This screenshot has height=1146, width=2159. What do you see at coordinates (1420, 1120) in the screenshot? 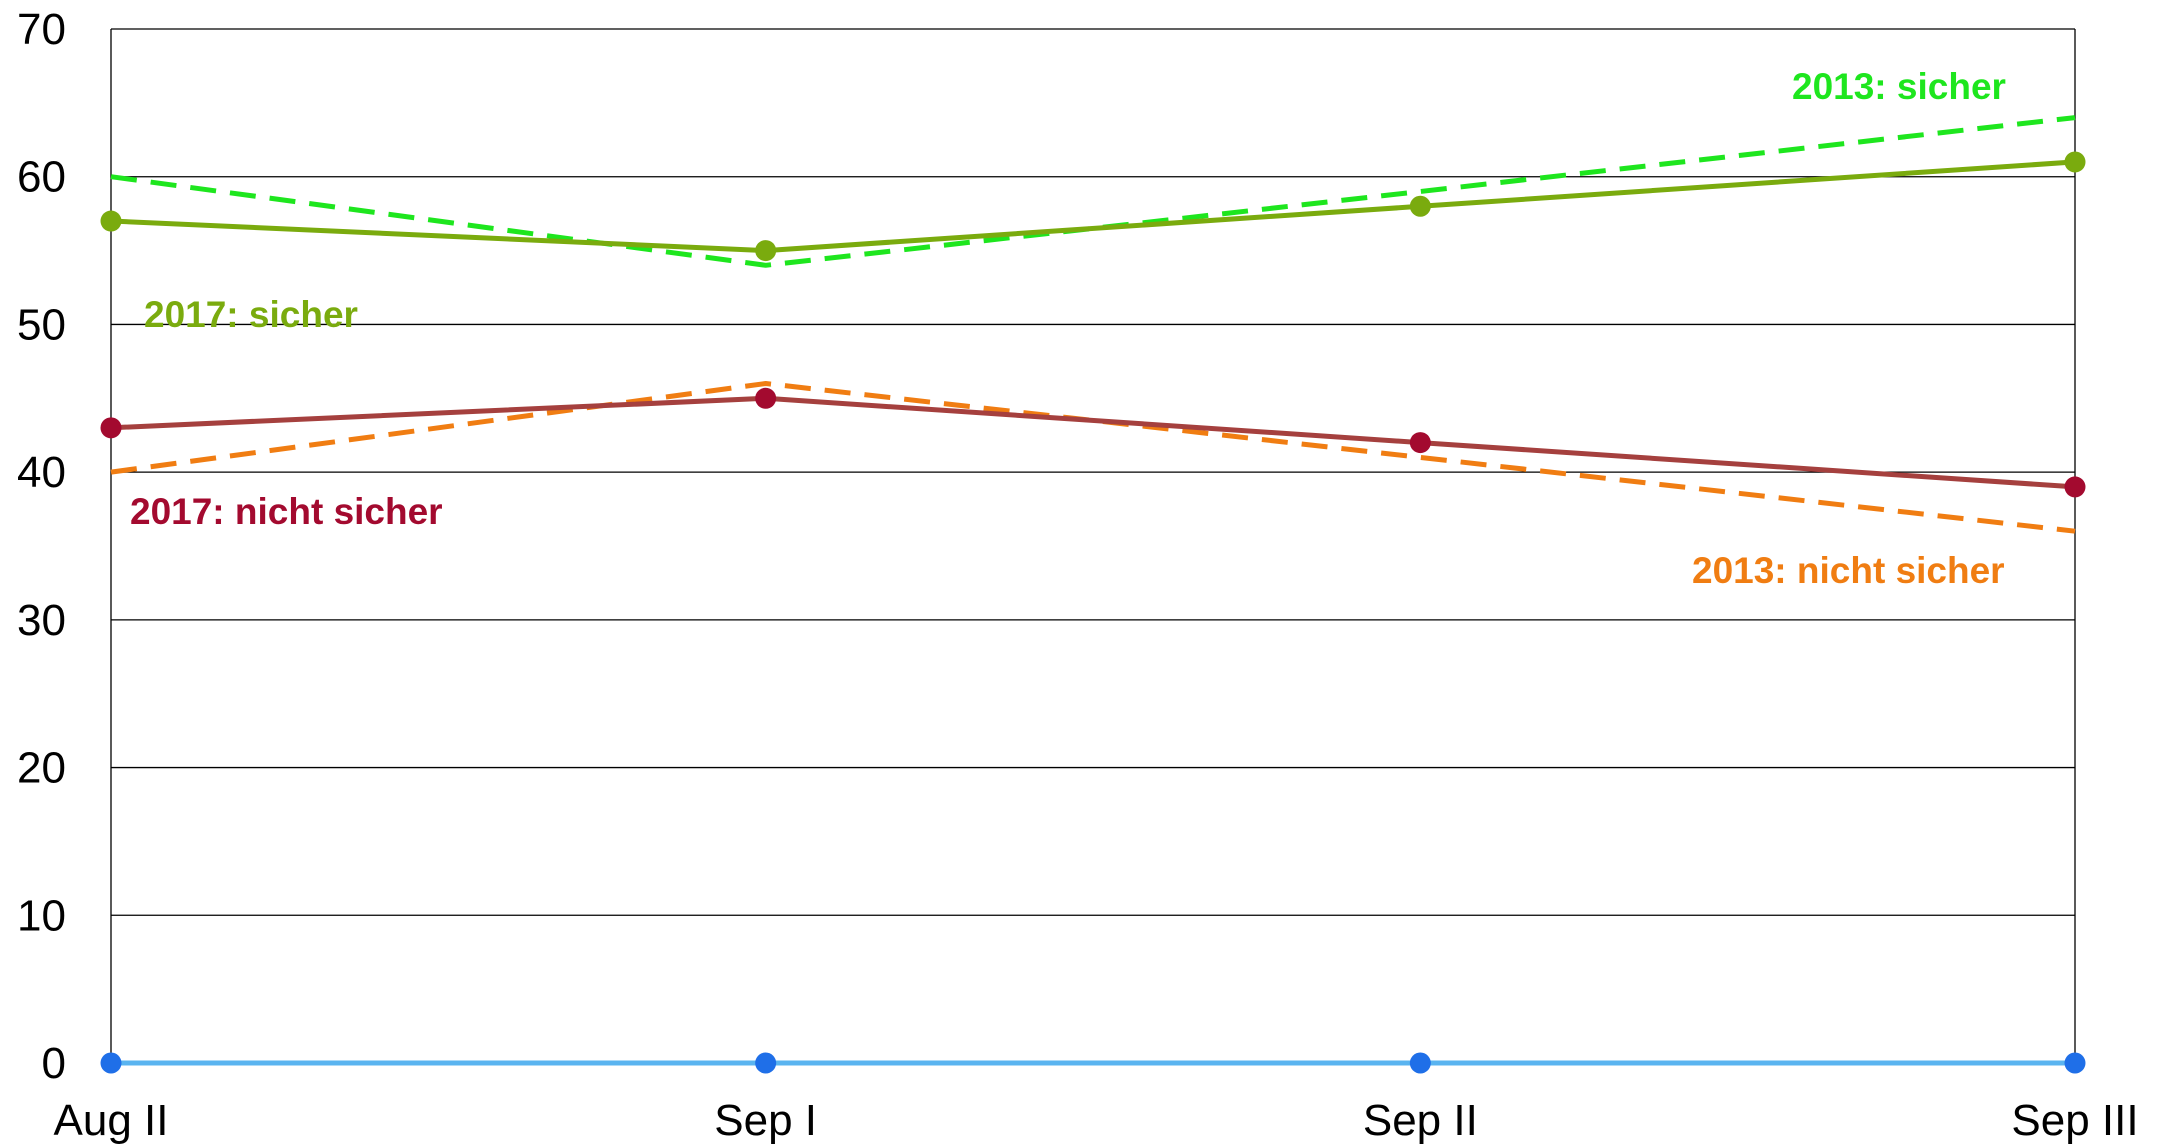
I see `x-tick-label: Sep II` at bounding box center [1420, 1120].